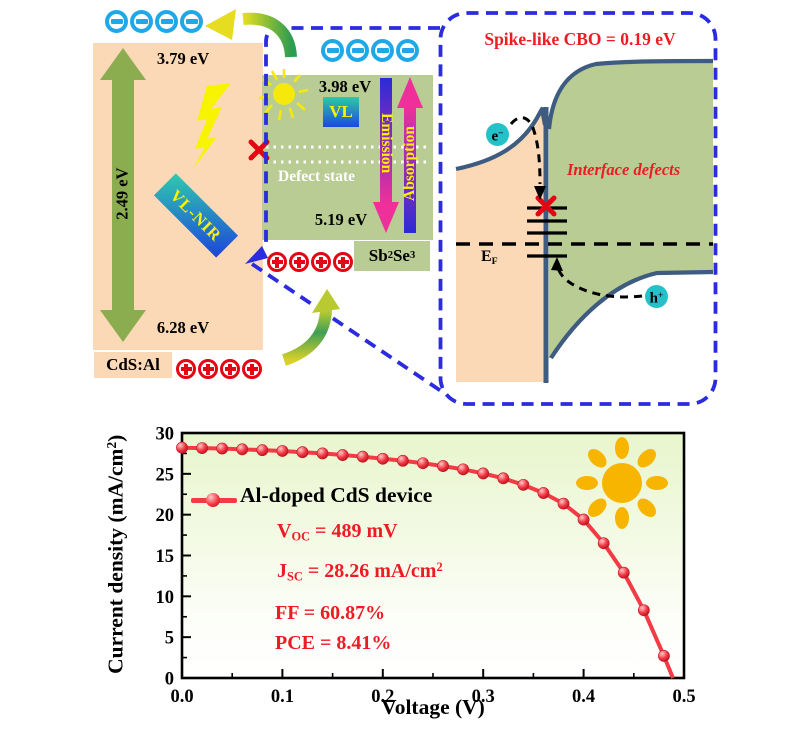 The height and width of the screenshot is (737, 811). What do you see at coordinates (330, 613) in the screenshot?
I see `ff-value: FF = 60.87%` at bounding box center [330, 613].